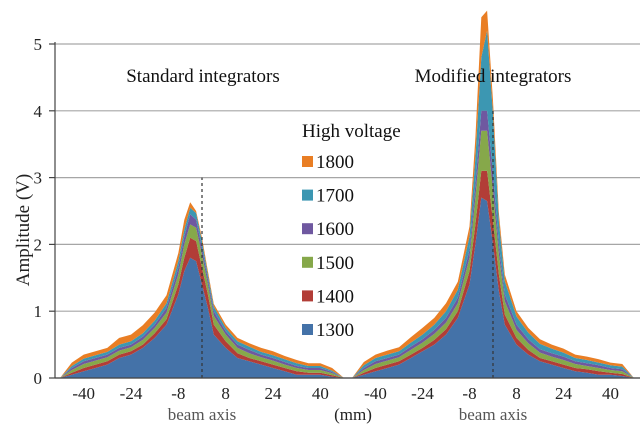 The height and width of the screenshot is (432, 640). What do you see at coordinates (493, 76) in the screenshot?
I see `right-panel-title: Modified integrators` at bounding box center [493, 76].